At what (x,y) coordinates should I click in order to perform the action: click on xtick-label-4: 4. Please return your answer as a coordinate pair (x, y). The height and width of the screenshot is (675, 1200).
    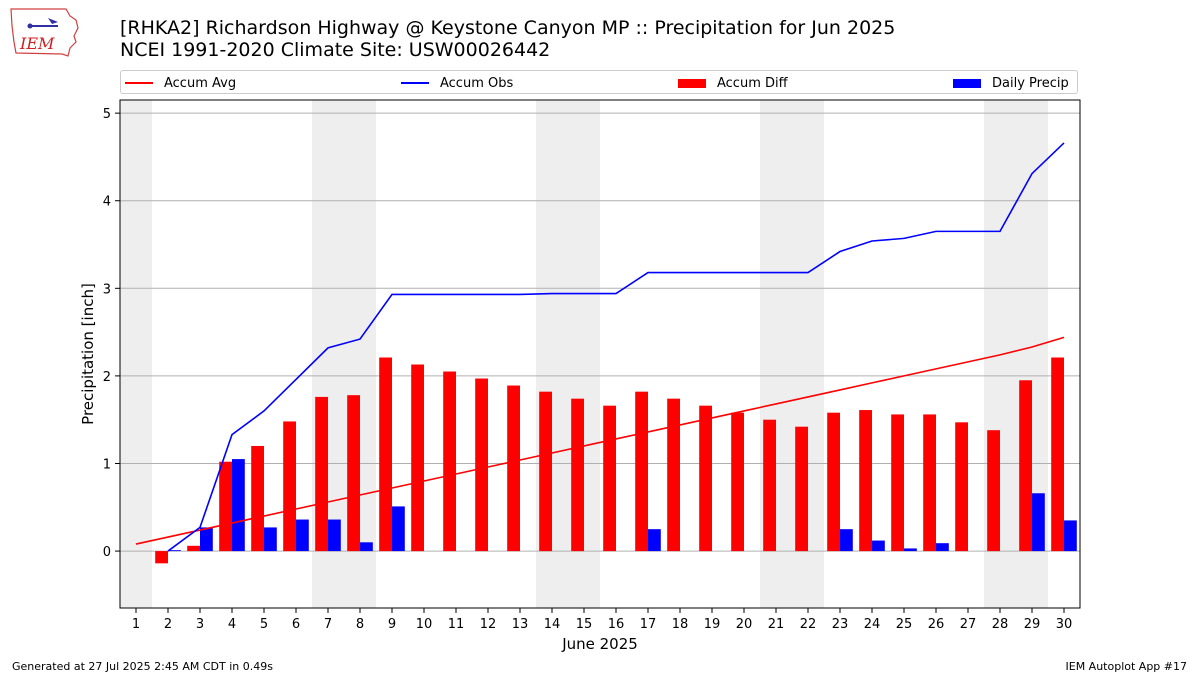
    Looking at the image, I should click on (232, 624).